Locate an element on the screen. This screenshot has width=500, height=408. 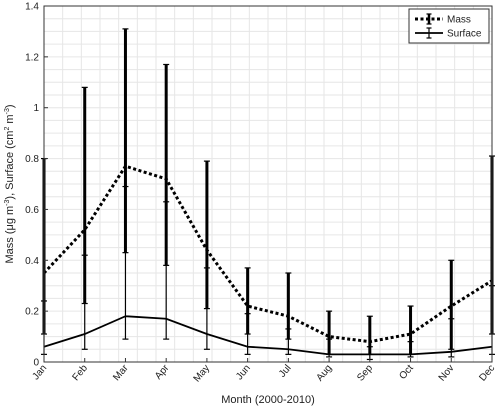
y-tick-label: 0 is located at coordinates (36, 363).